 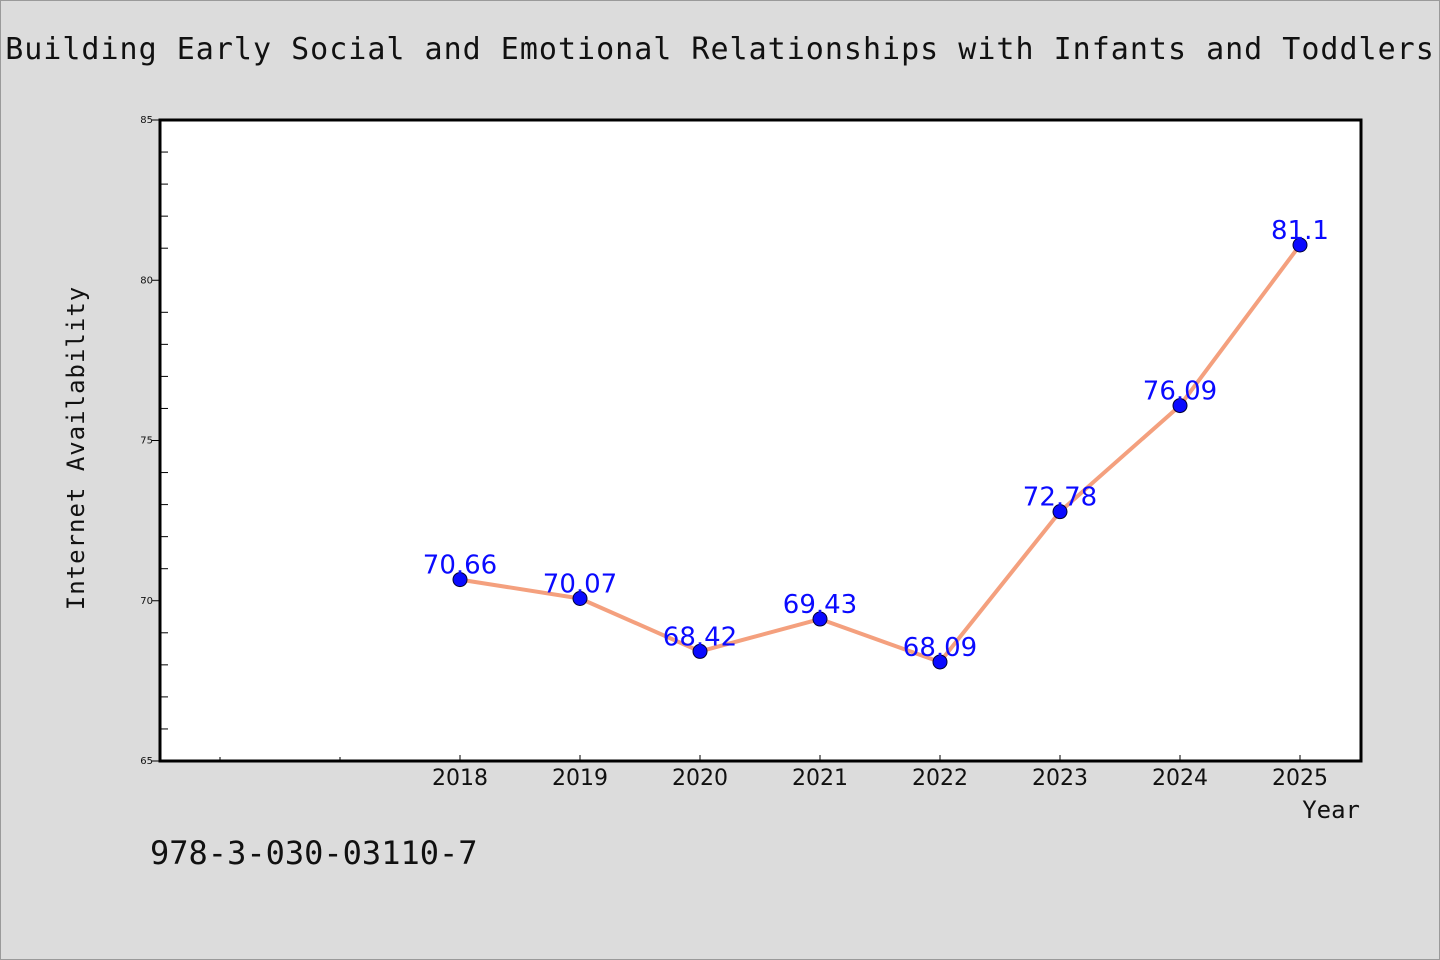 What do you see at coordinates (146, 120) in the screenshot?
I see `y-tick-label: 85` at bounding box center [146, 120].